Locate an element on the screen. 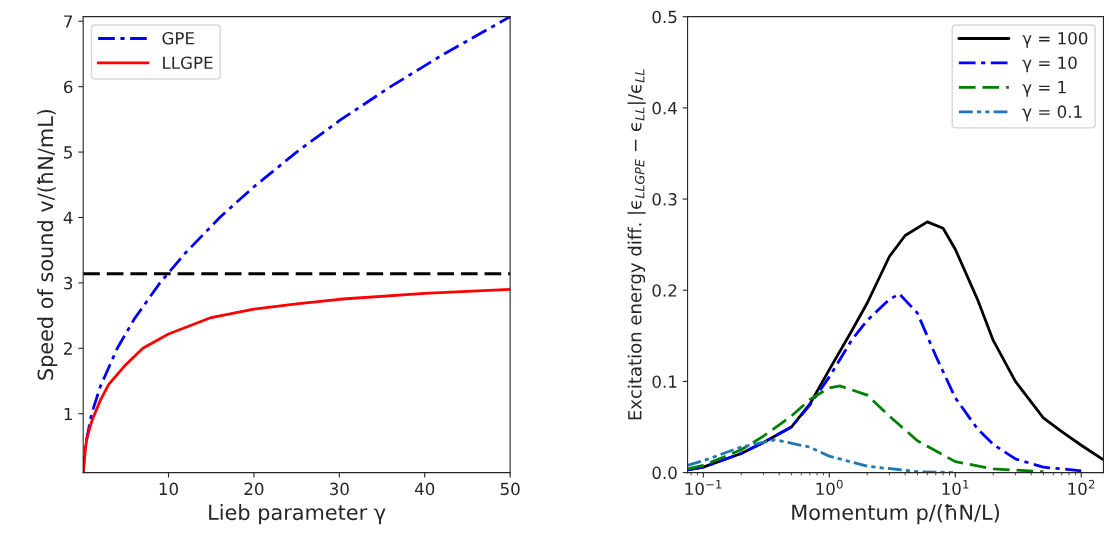  legend-label: γ = 10 is located at coordinates (1049, 64).